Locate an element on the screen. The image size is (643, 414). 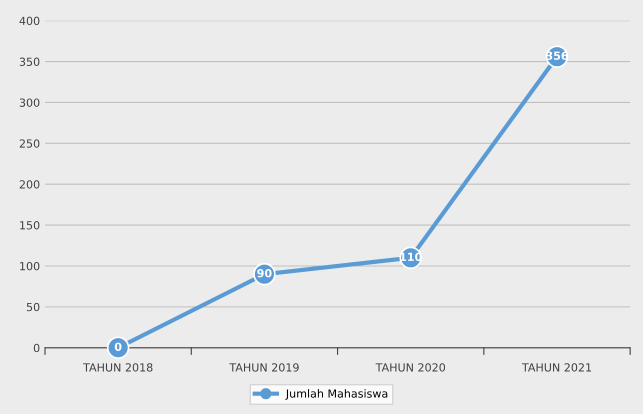
y-tick-label: 200 is located at coordinates (30, 184).